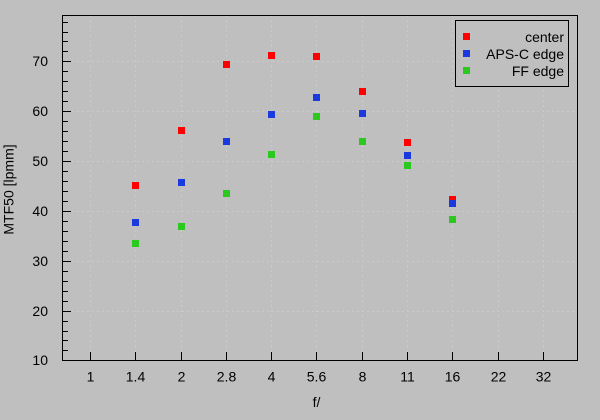  Describe the element at coordinates (499, 377) in the screenshot. I see `svg-text: 22` at that location.